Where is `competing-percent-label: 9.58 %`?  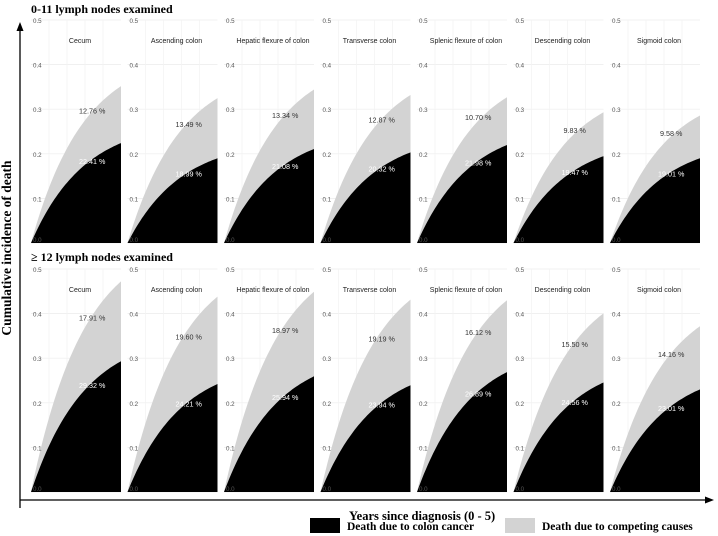 competing-percent-label: 9.58 % is located at coordinates (671, 133).